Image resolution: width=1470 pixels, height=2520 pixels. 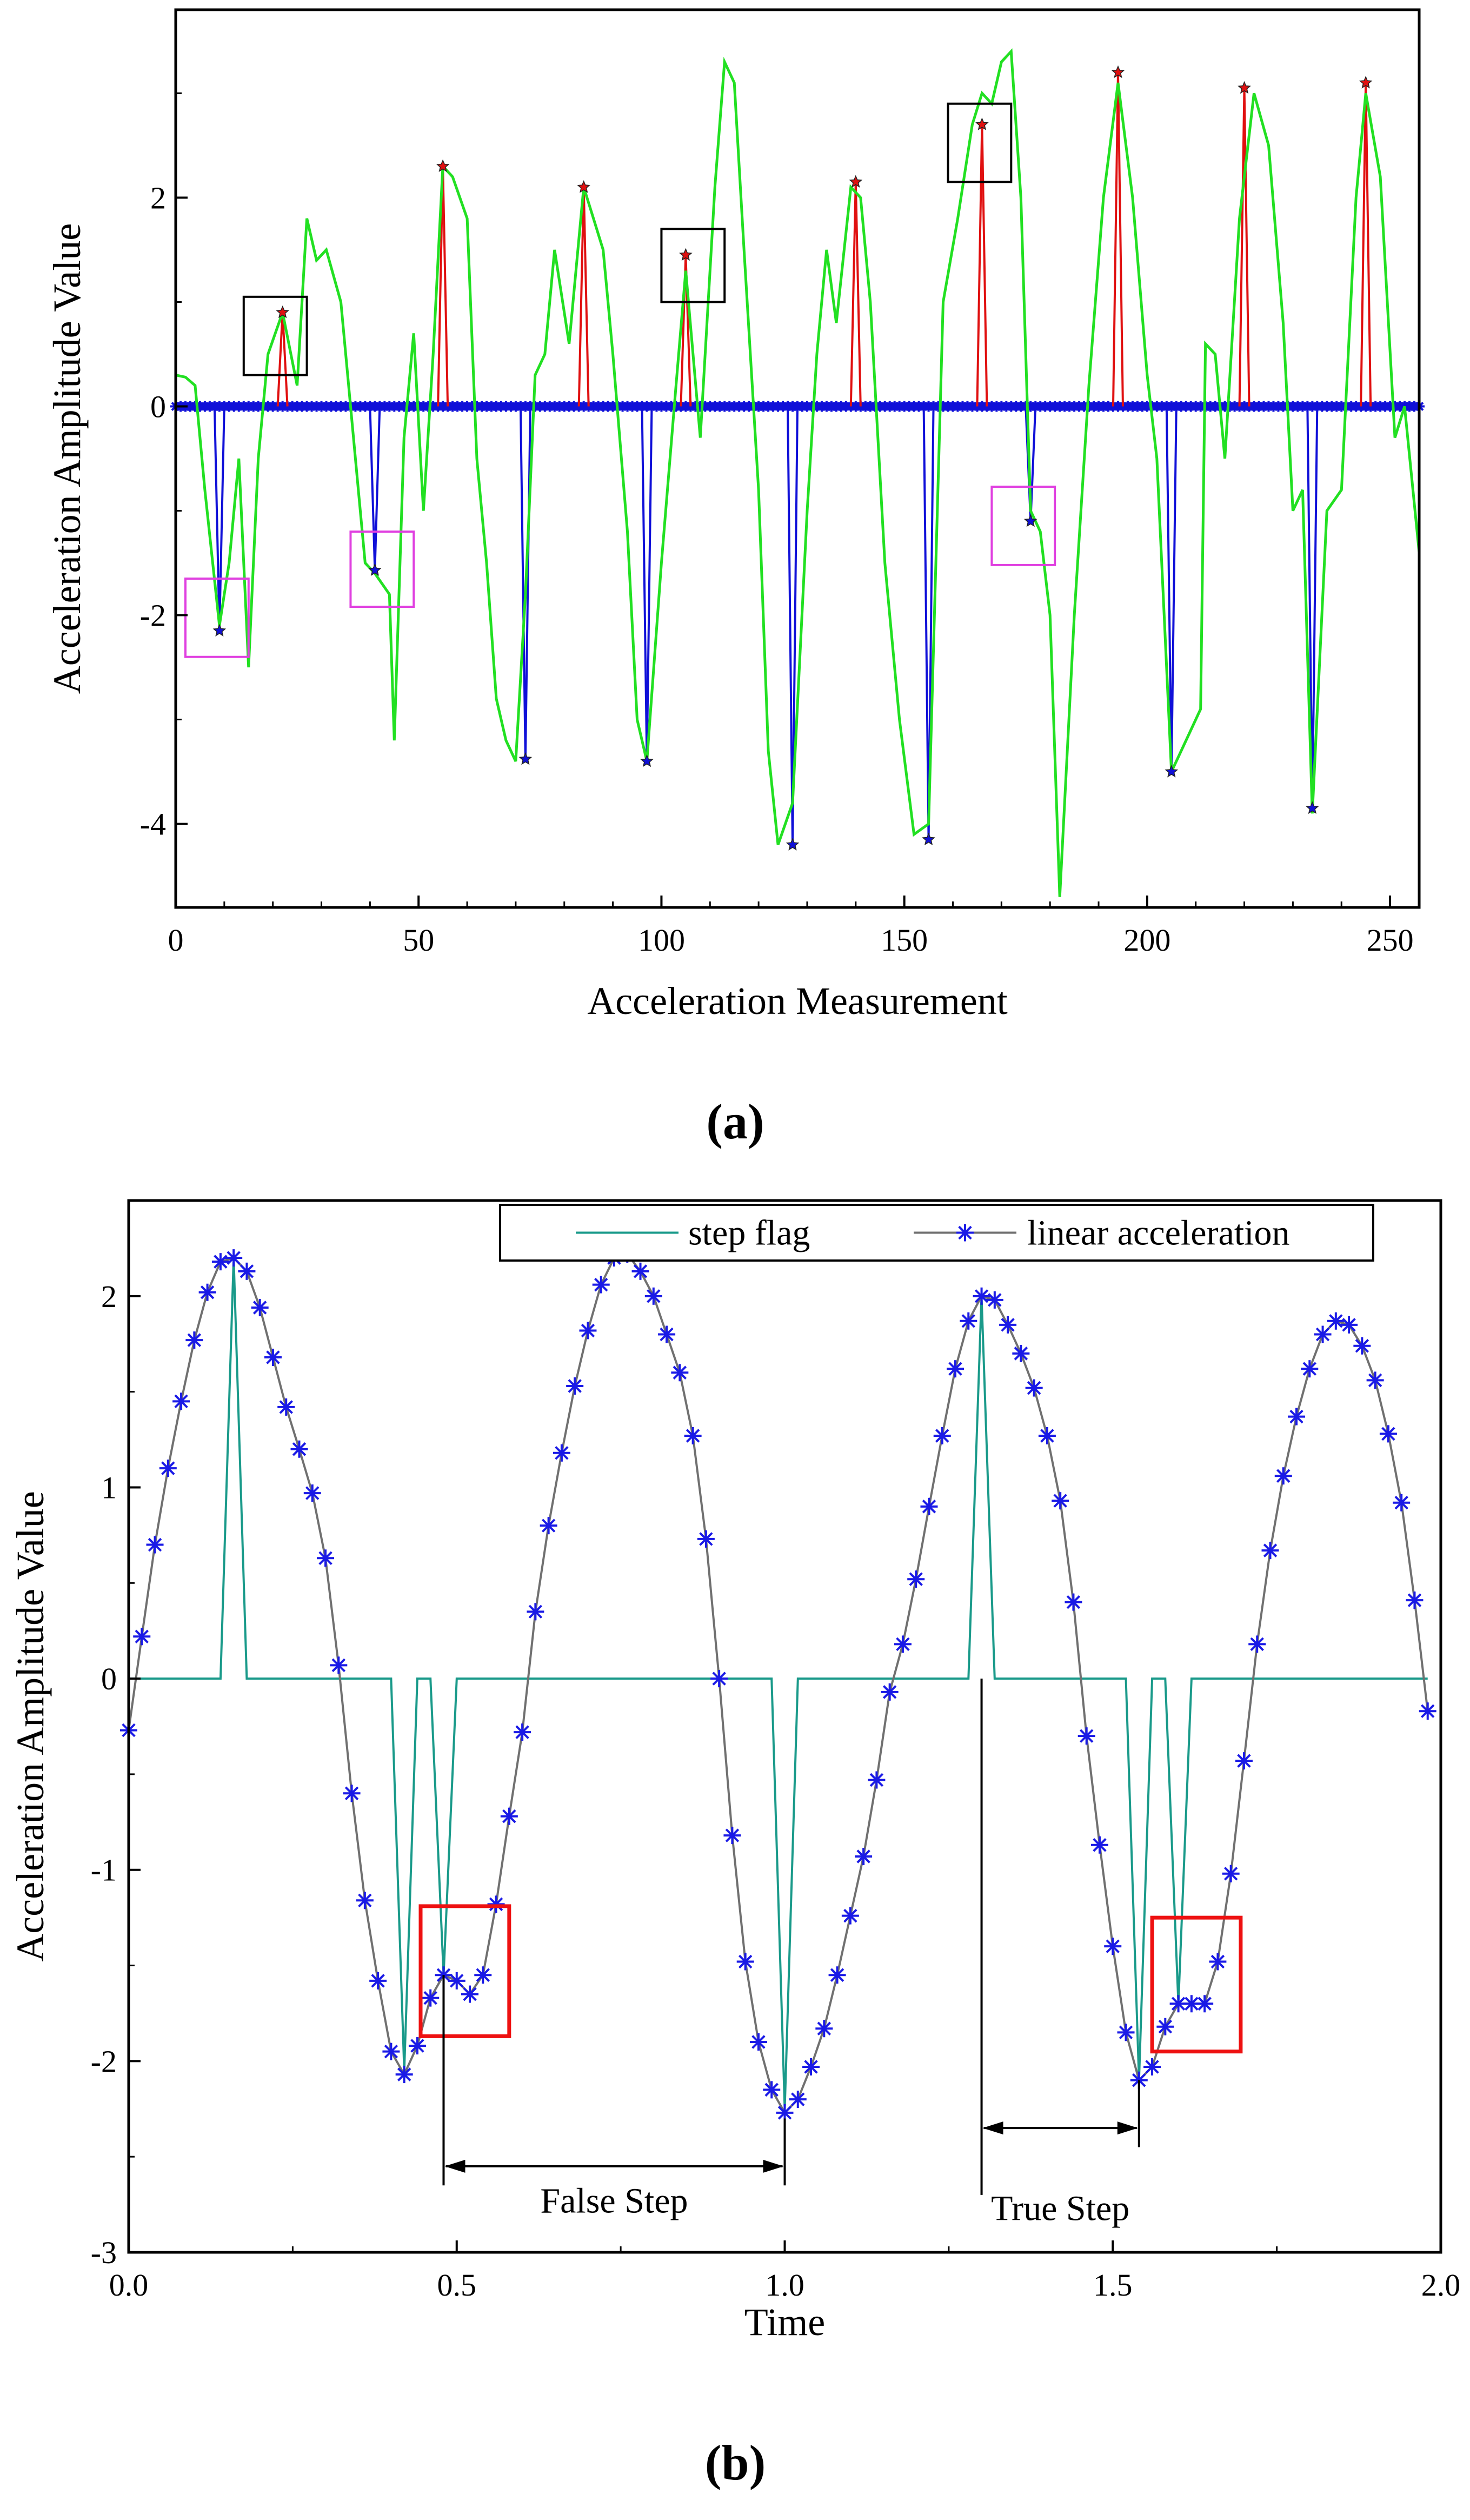 What do you see at coordinates (1441, 2285) in the screenshot?
I see `x-tick-label: 2.0` at bounding box center [1441, 2285].